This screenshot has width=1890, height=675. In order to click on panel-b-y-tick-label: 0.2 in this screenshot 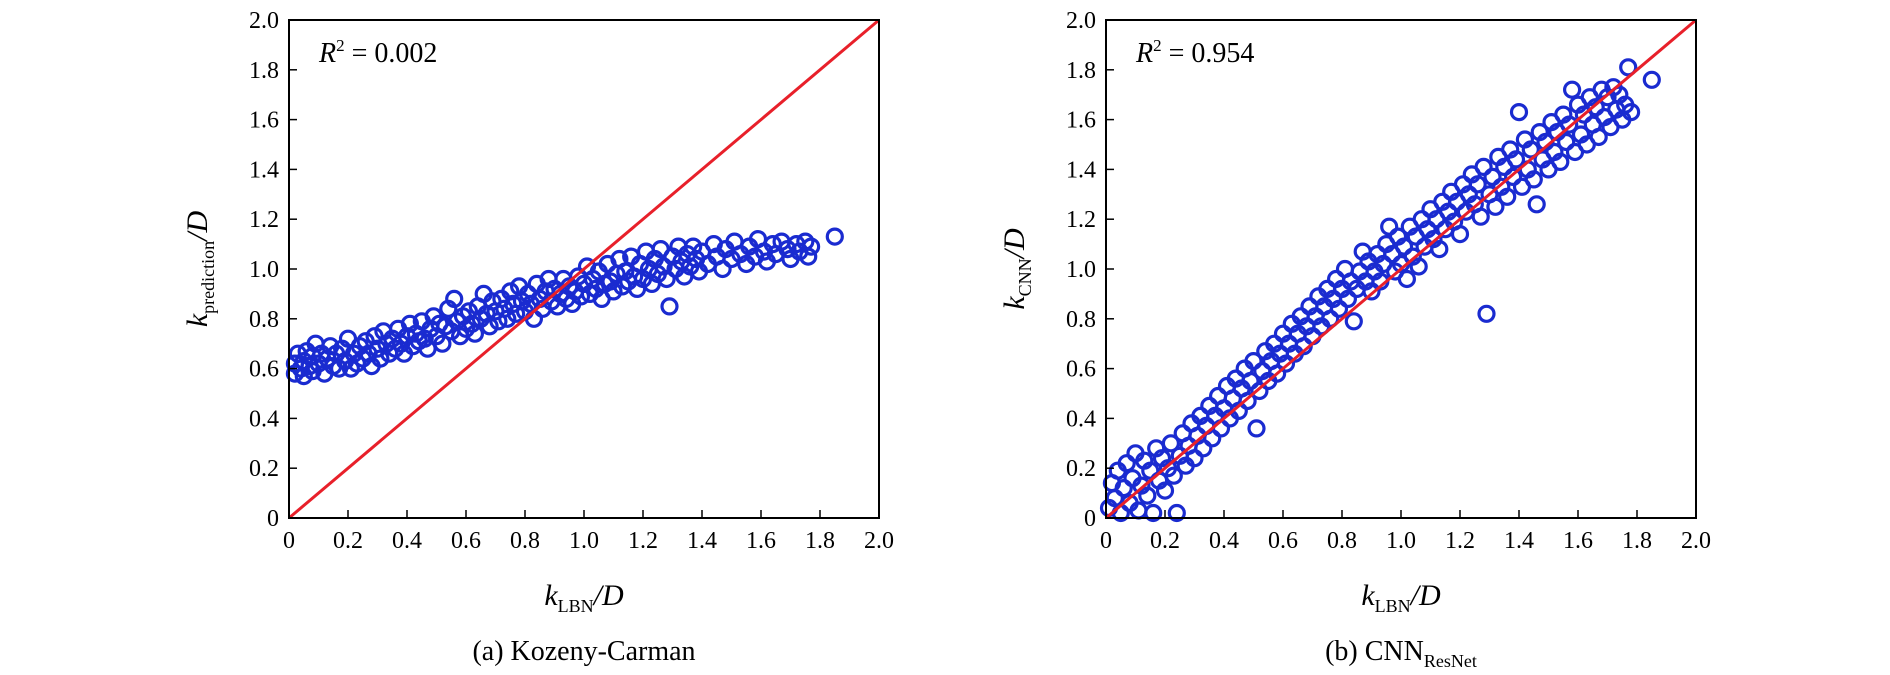, I will do `click(1081, 469)`.